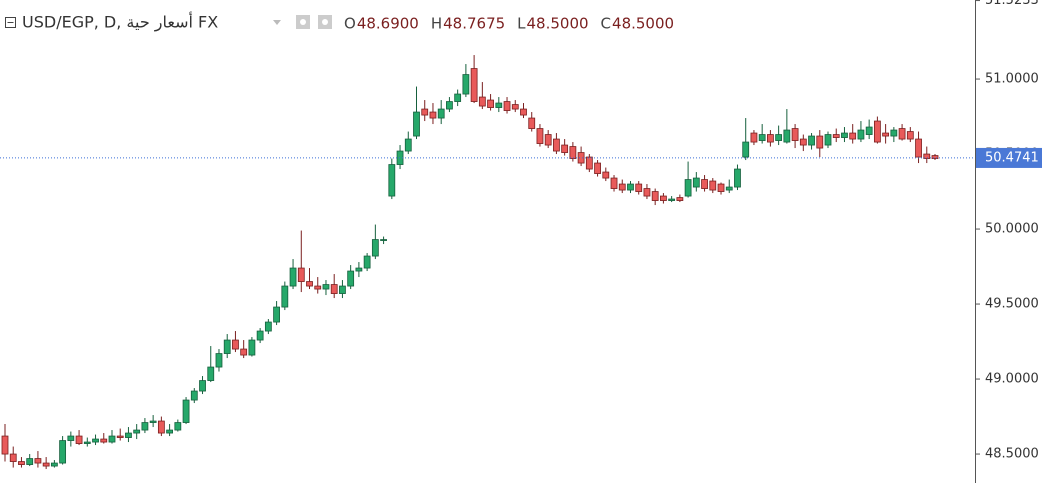  Describe the element at coordinates (388, 24) in the screenshot. I see `ohlc-value: 48.6900` at that location.